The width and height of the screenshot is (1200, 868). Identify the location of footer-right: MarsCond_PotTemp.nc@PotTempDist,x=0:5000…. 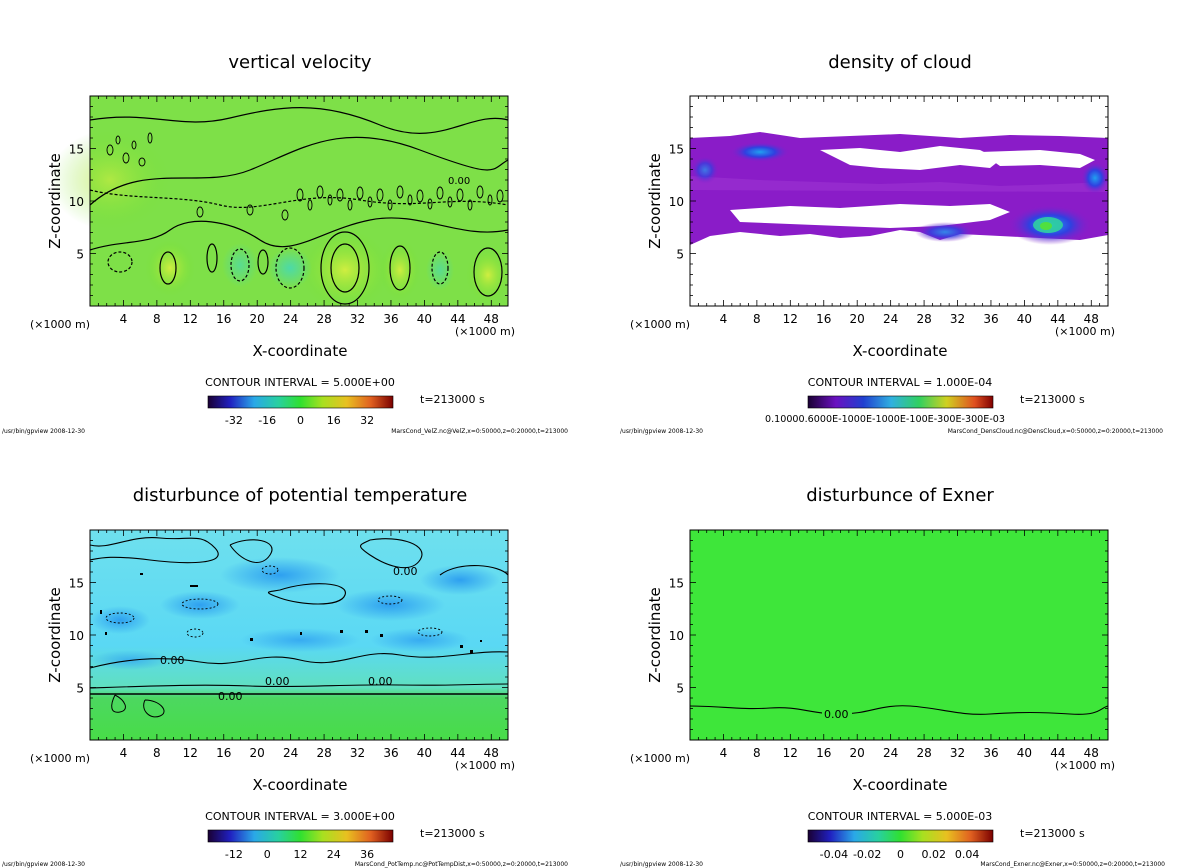
(461, 864).